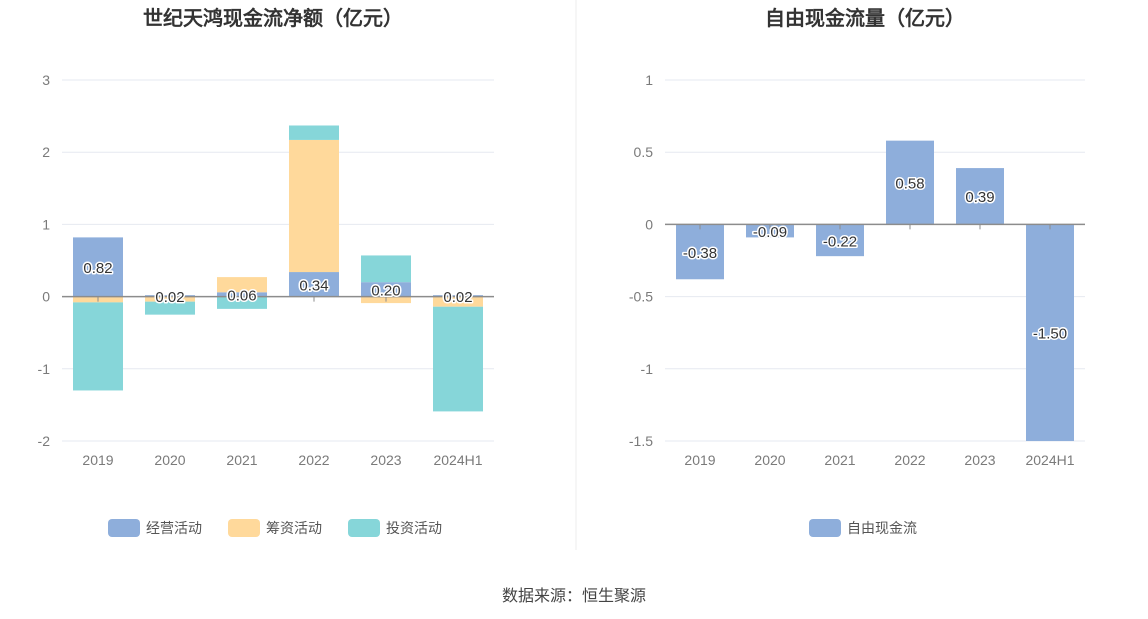  What do you see at coordinates (46, 152) in the screenshot?
I see `y-tick-label: 2` at bounding box center [46, 152].